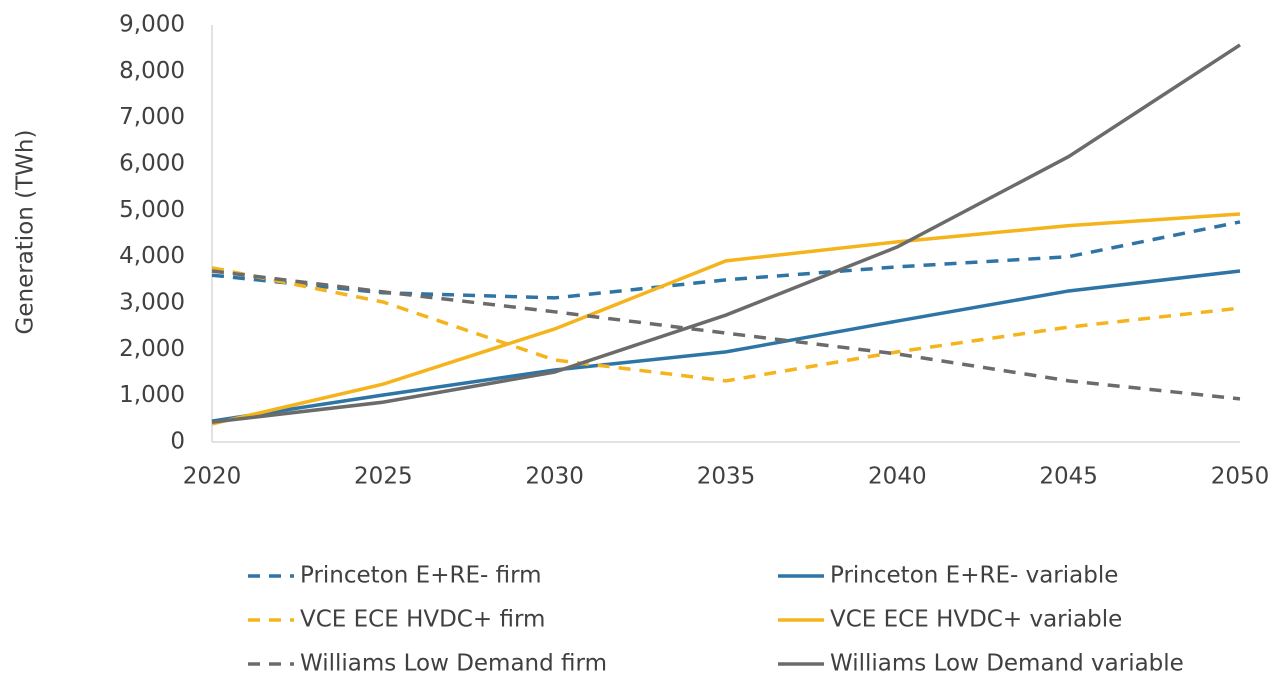  What do you see at coordinates (152, 164) in the screenshot?
I see `y-tick-label: 6,000` at bounding box center [152, 164].